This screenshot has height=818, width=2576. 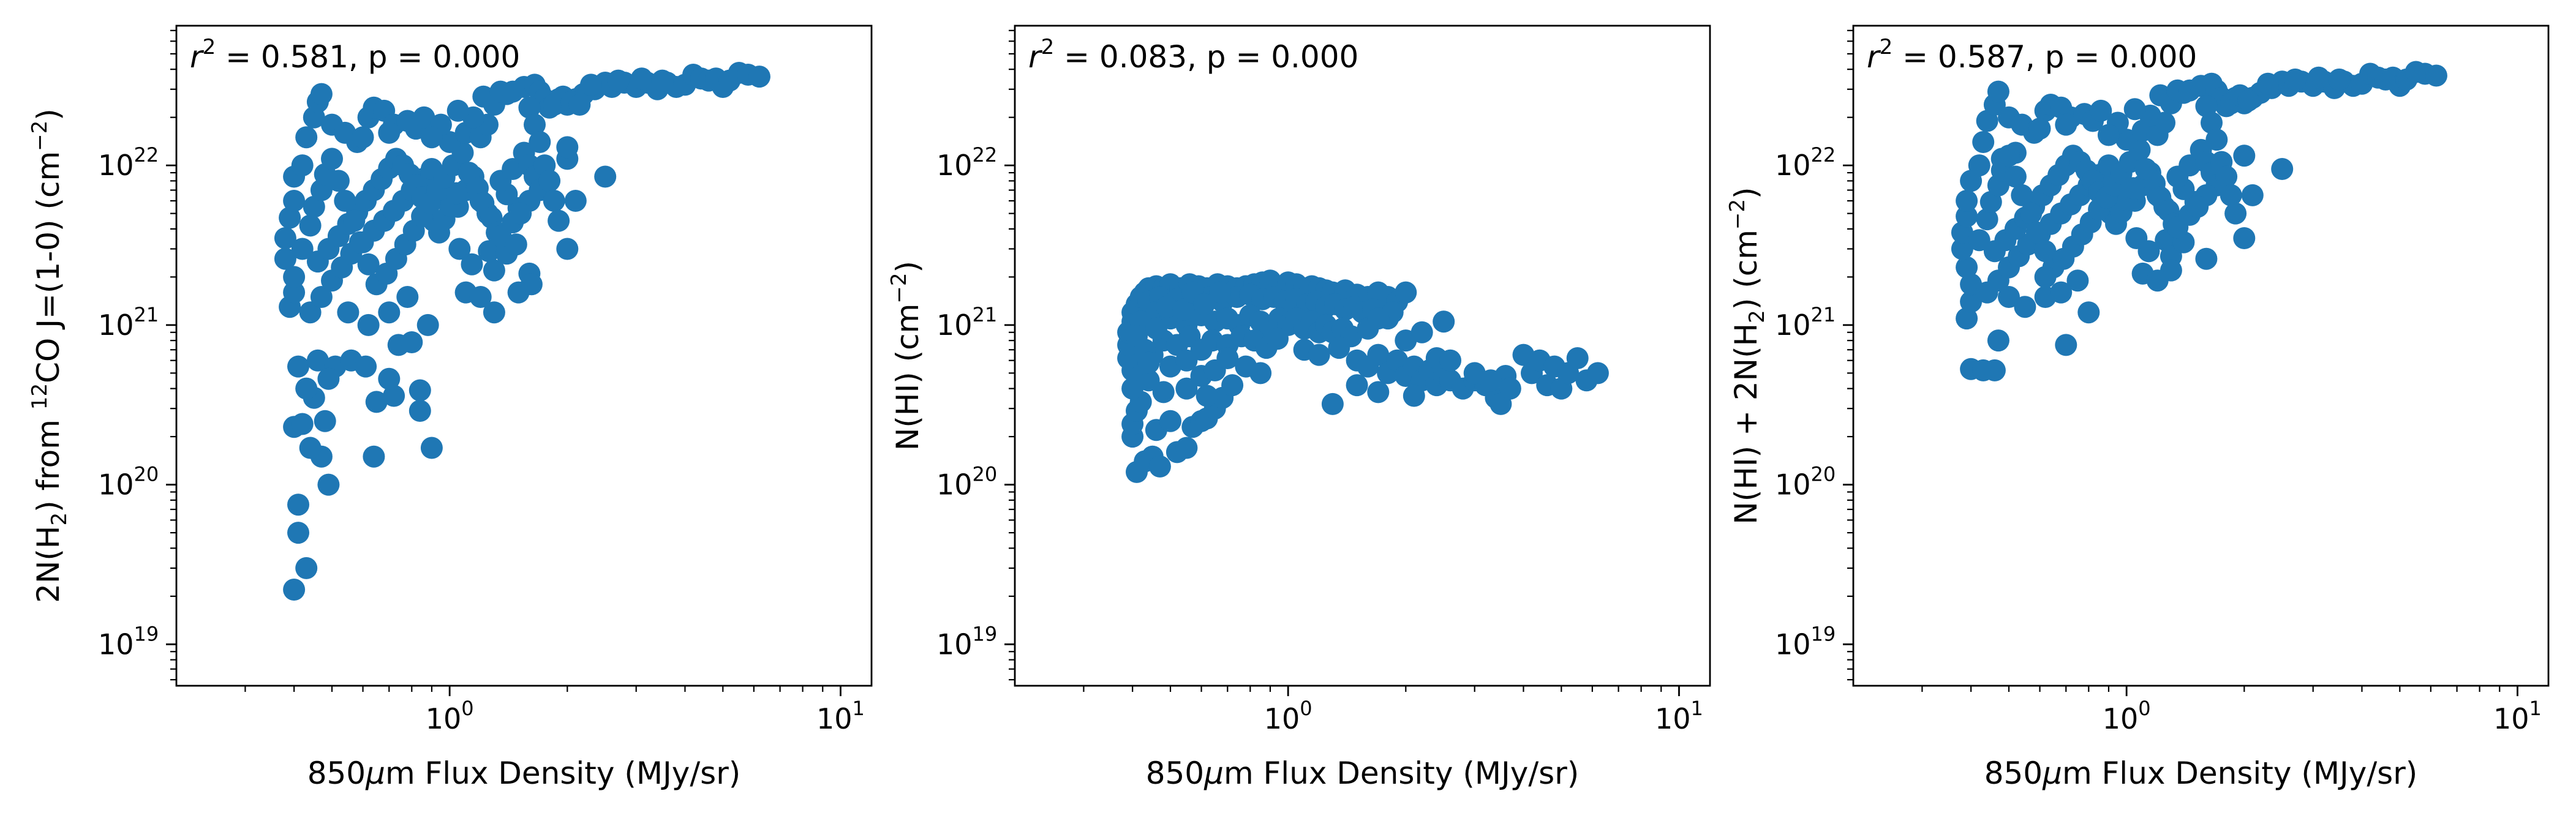 What do you see at coordinates (522, 332) in the screenshot?
I see `data-points` at bounding box center [522, 332].